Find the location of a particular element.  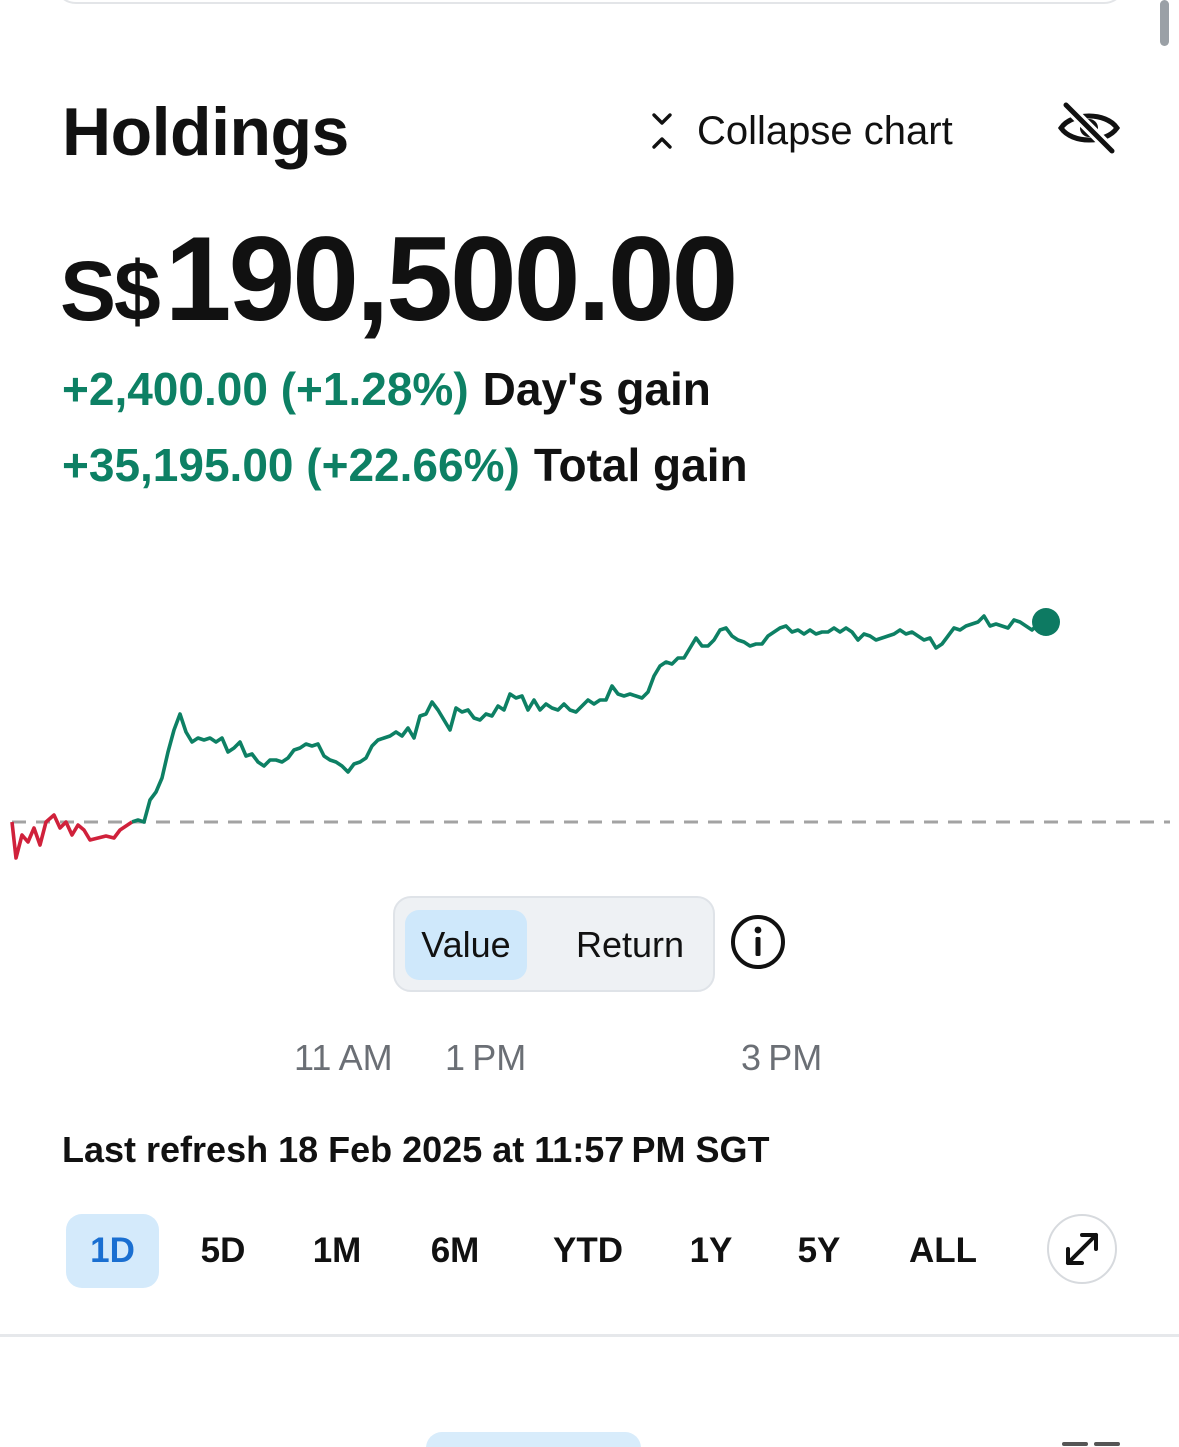

portfolio-value: S$190,500.00 is located at coordinates (399, 278).